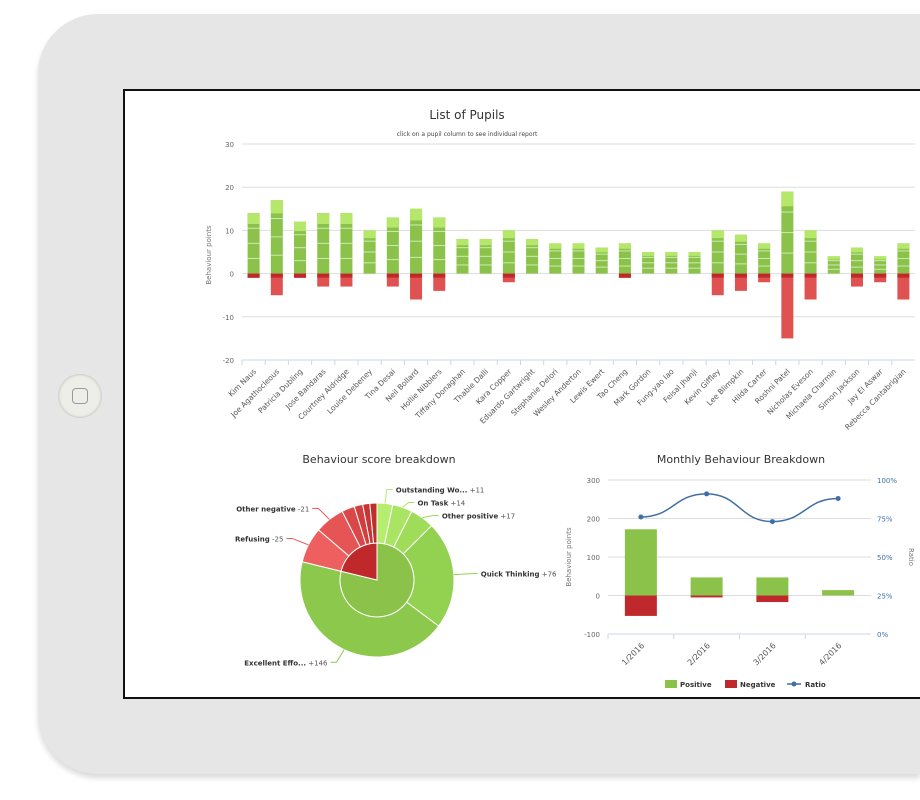  Describe the element at coordinates (519, 575) in the screenshot. I see `slice-data-label: Quick Thinking +76` at that location.